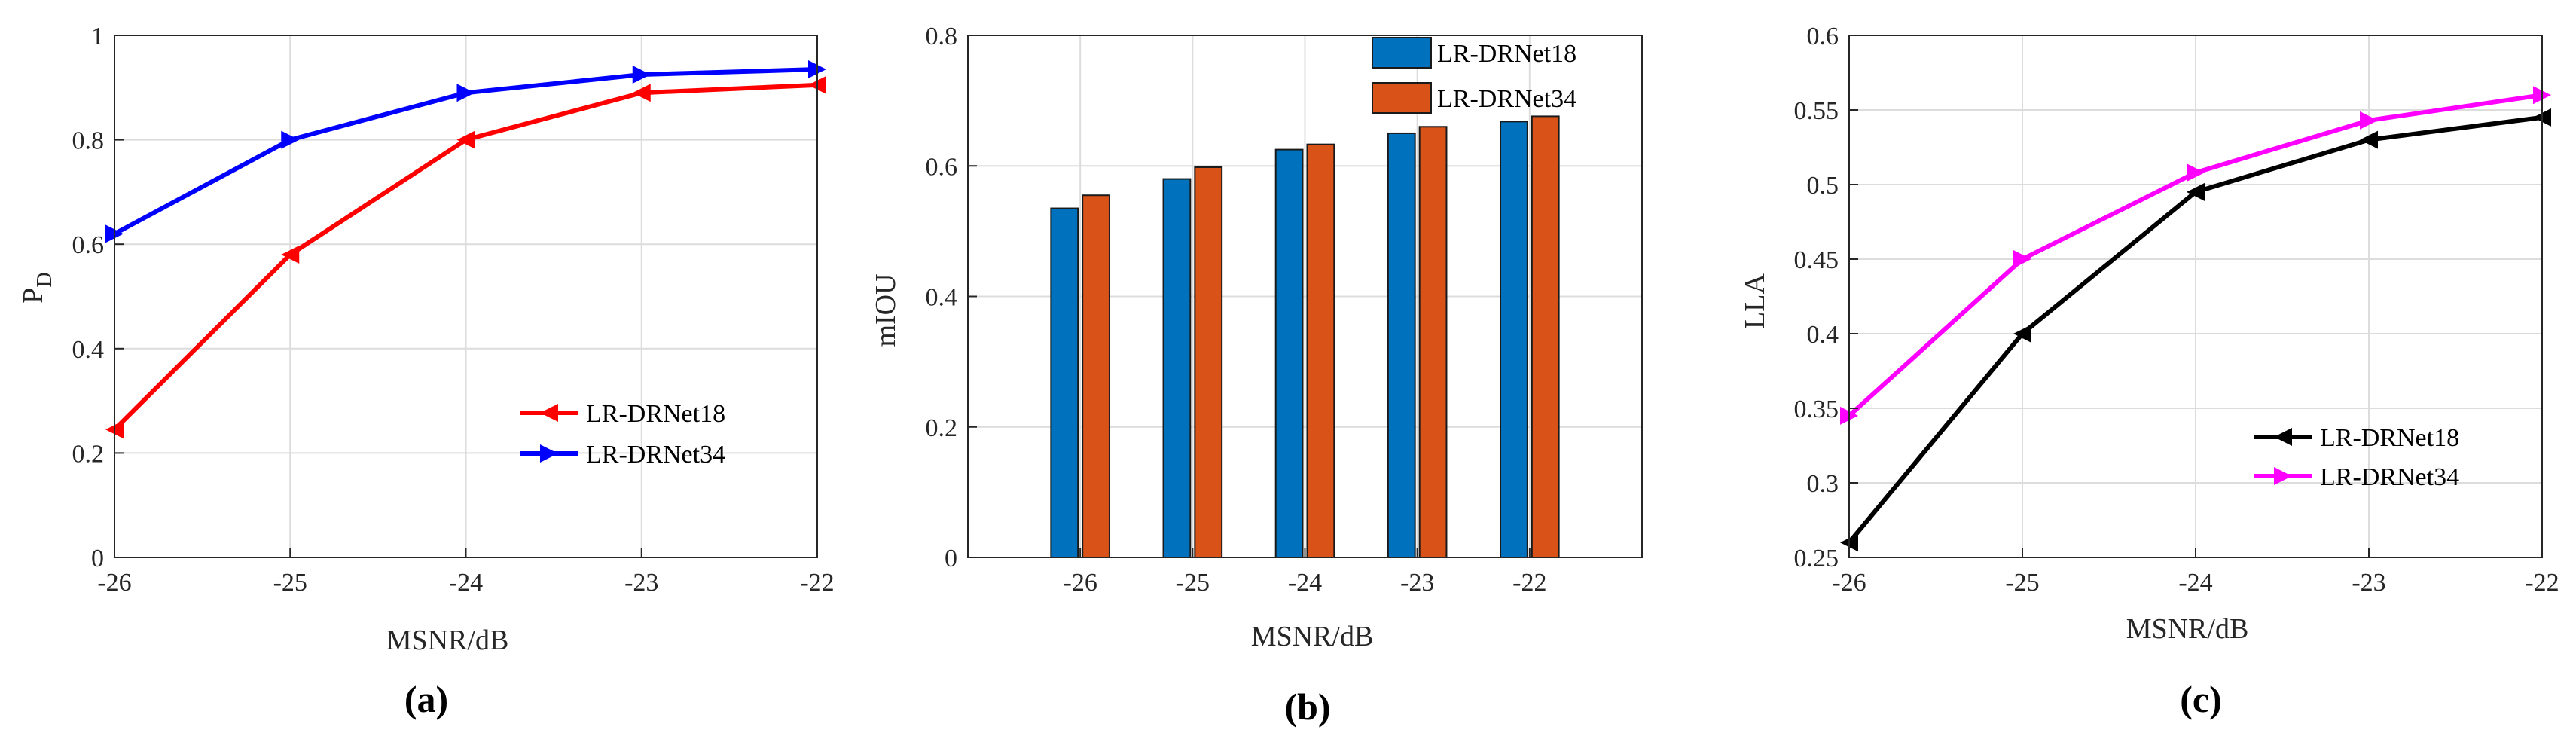  Describe the element at coordinates (623, 434) in the screenshot. I see `legend-a: LR-DRNet18 LR-DRNet34` at that location.